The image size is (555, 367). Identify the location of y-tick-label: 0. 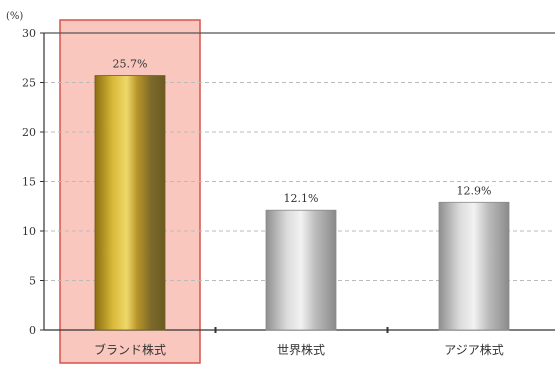
(32, 330).